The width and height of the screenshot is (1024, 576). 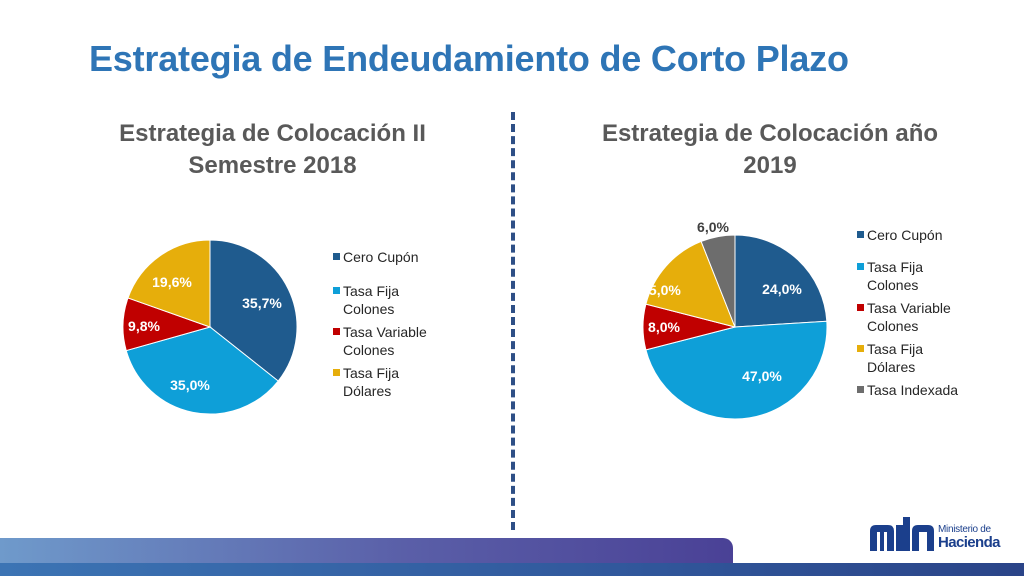 What do you see at coordinates (913, 390) in the screenshot?
I see `legend-label: Tasa Indexada` at bounding box center [913, 390].